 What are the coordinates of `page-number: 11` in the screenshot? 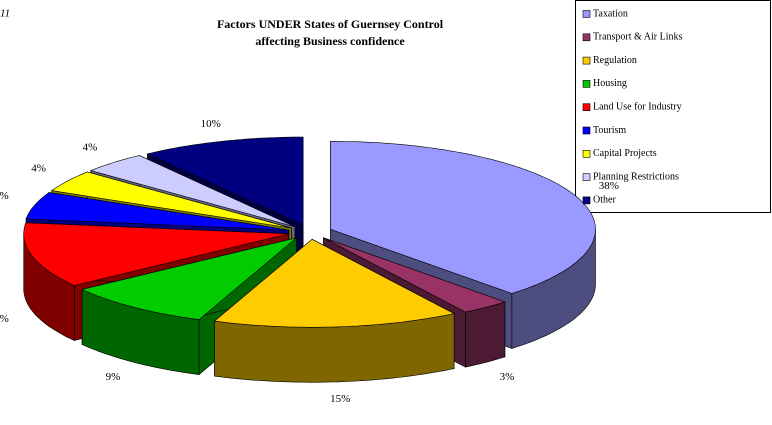 It's located at (5, 14).